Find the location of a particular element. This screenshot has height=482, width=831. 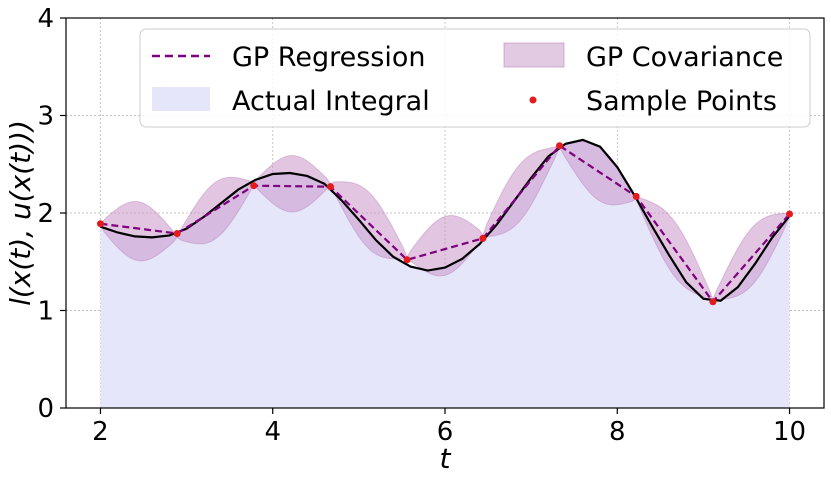

y-axis-label: l(x(t), u(x(t))) is located at coordinates (20, 213).